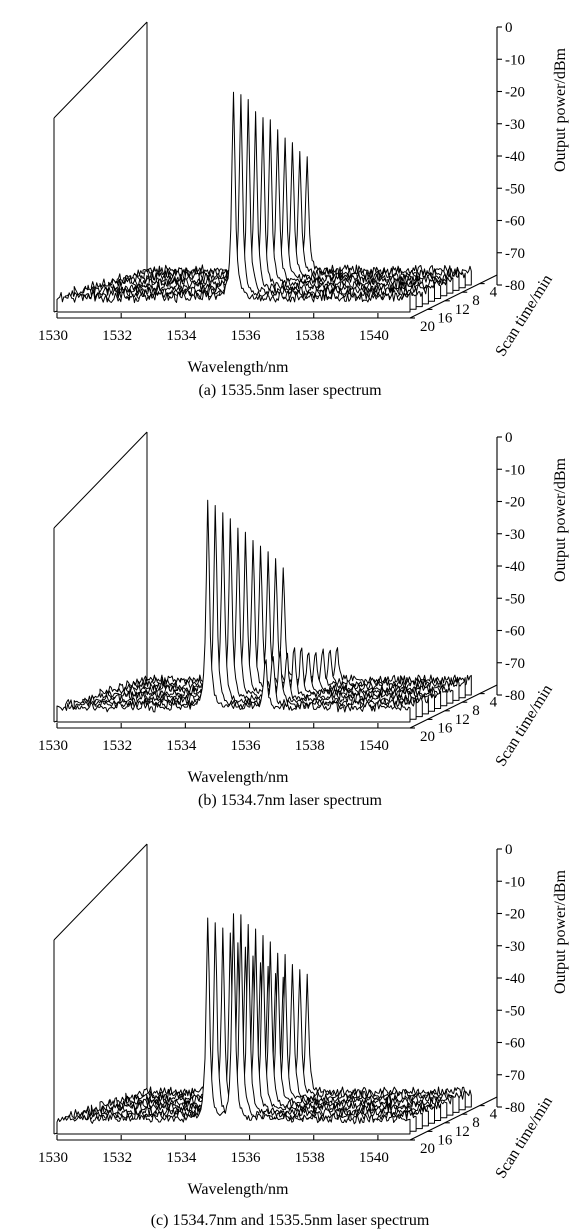 This screenshot has height=1231, width=581. I want to click on panel-caption: (c) 1534.7nm and 1535.5nm laser spectrum, so click(290, 1220).